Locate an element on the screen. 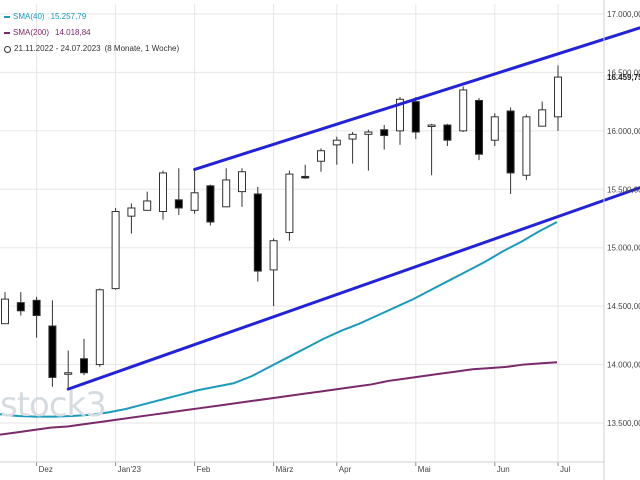  x-tick-label: Dez is located at coordinates (46, 469).